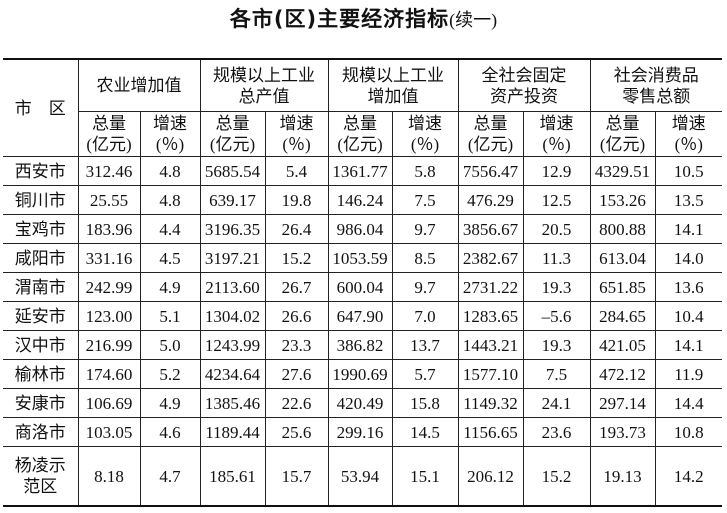  What do you see at coordinates (622, 287) in the screenshot?
I see `data-cell: 651.85` at bounding box center [622, 287].